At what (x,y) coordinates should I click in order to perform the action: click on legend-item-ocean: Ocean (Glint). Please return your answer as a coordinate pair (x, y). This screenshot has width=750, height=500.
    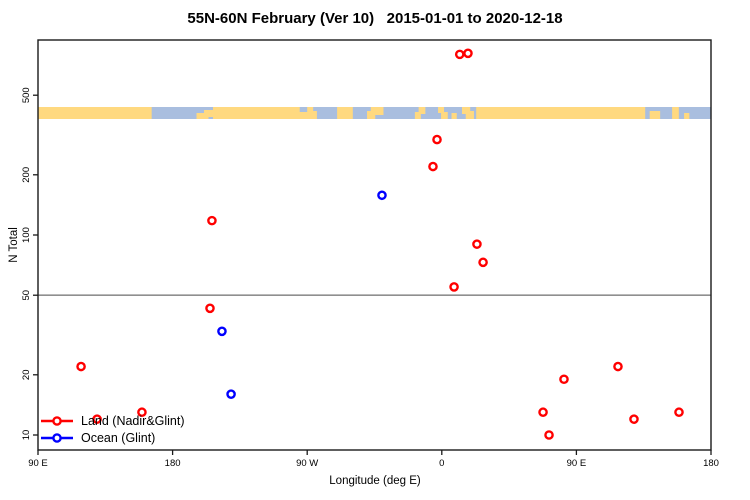
    Looking at the image, I should click on (112, 438).